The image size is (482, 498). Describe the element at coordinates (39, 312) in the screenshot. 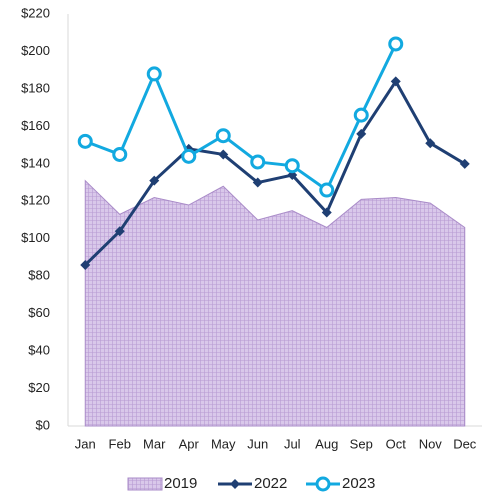

I see `y-tick-label: $60` at that location.